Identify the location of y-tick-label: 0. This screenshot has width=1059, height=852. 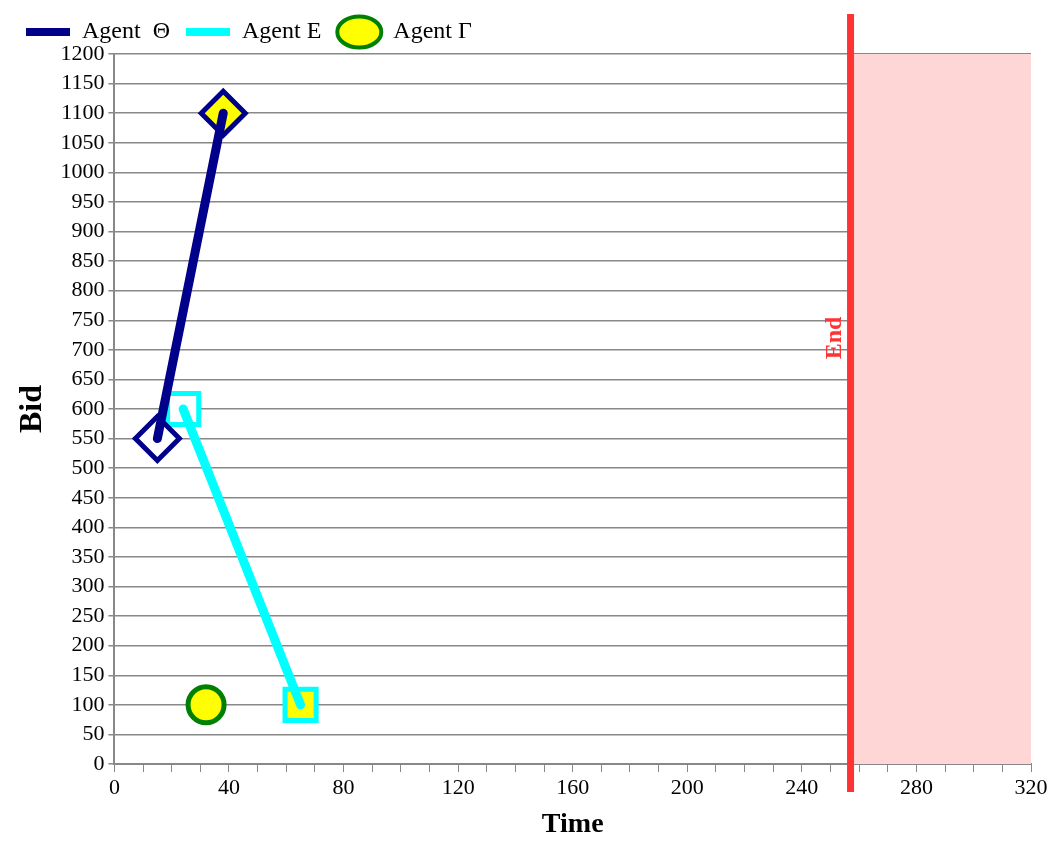
(99, 762).